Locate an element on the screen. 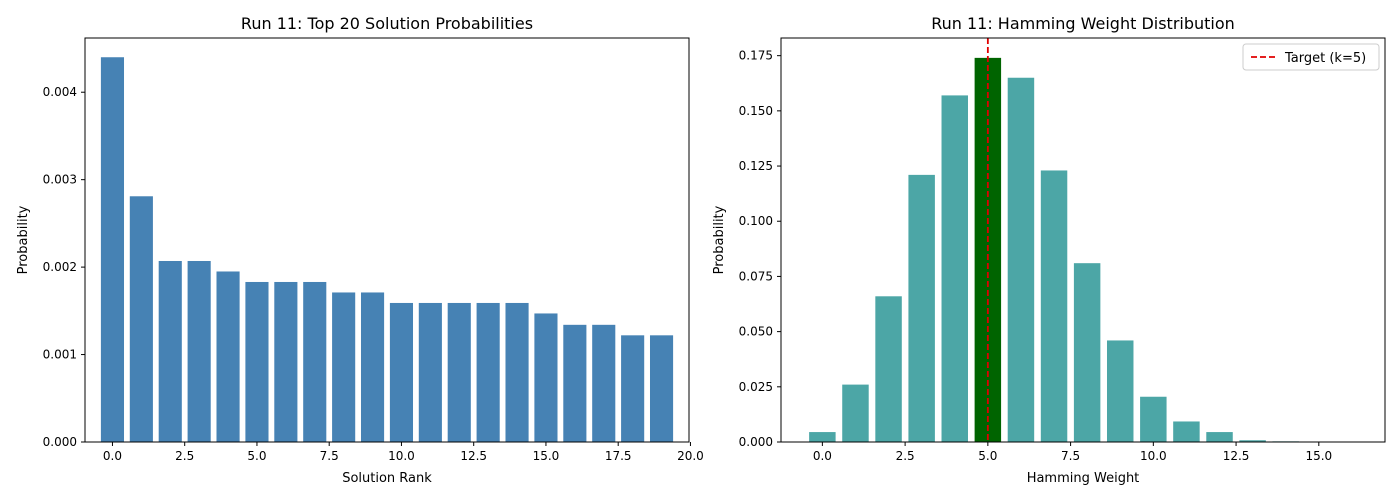 The height and width of the screenshot is (500, 1400). y-tick-label: 0.025 is located at coordinates (756, 387).